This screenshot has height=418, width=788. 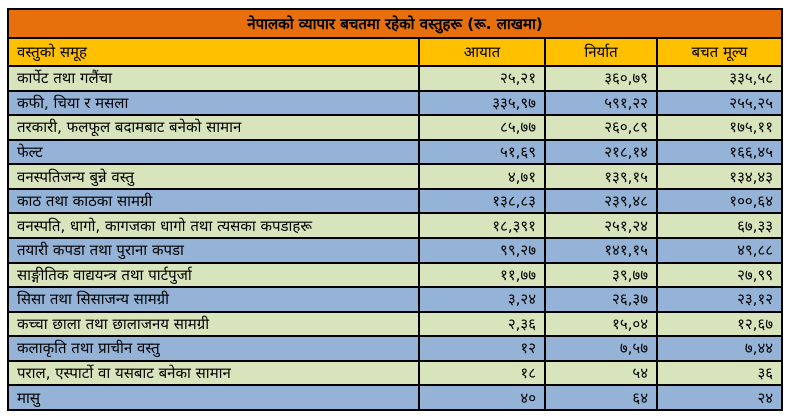 I want to click on surplus-value-cell: १६६,४५, so click(x=719, y=152).